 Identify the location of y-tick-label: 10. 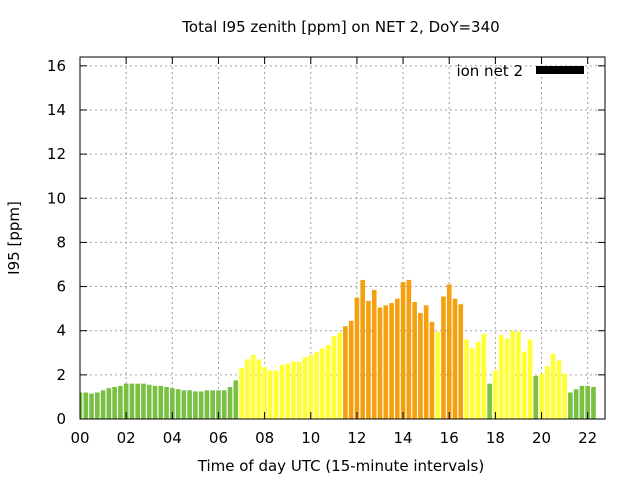
(56, 198).